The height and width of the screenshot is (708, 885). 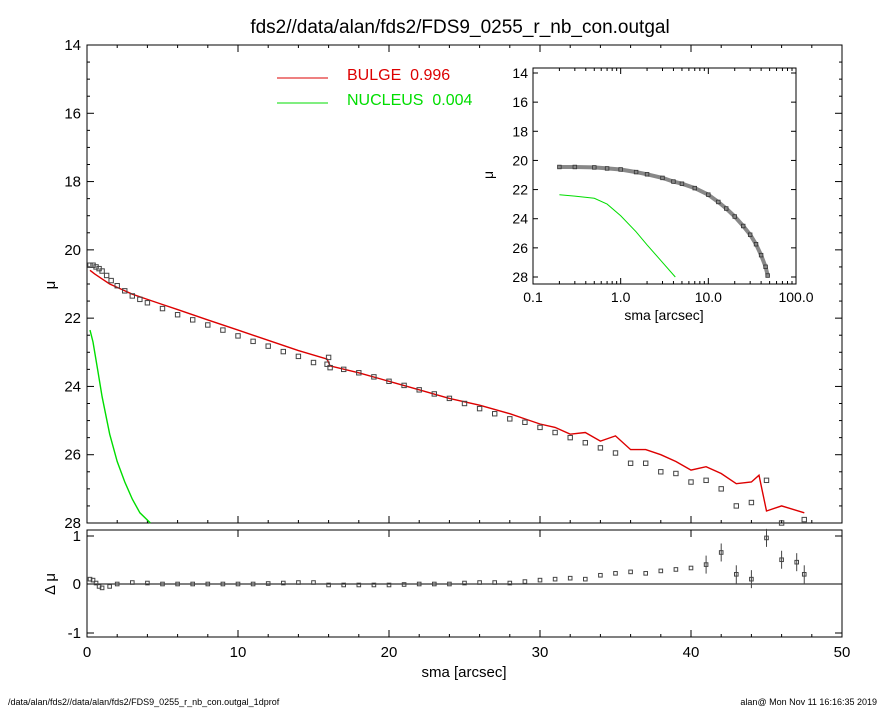 I want to click on residual-y-tick-label: -1, so click(x=74, y=633).